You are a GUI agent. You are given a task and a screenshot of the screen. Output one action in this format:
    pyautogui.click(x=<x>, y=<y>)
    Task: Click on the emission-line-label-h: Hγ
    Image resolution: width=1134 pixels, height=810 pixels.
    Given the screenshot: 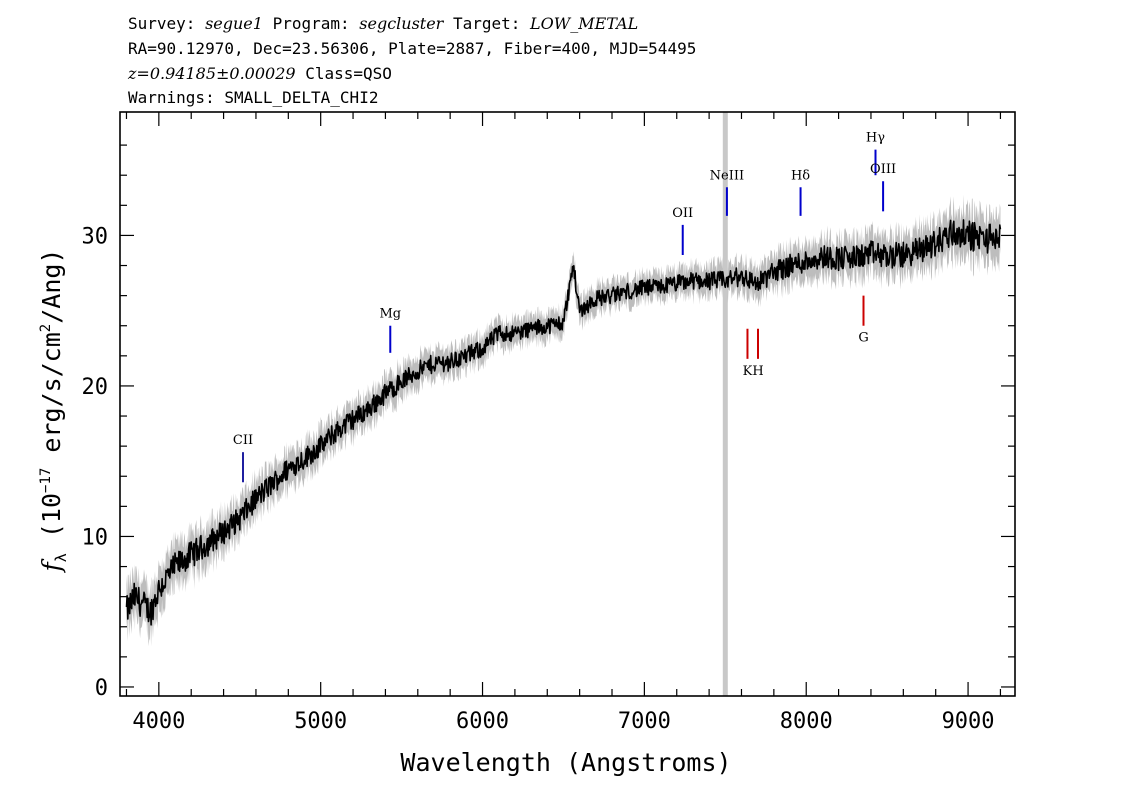 What is the action you would take?
    pyautogui.click(x=875, y=138)
    